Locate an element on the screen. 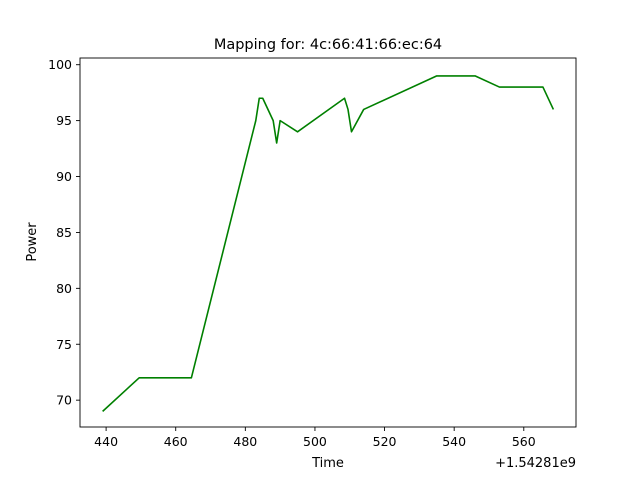  x-tick-label: 480 is located at coordinates (245, 441).